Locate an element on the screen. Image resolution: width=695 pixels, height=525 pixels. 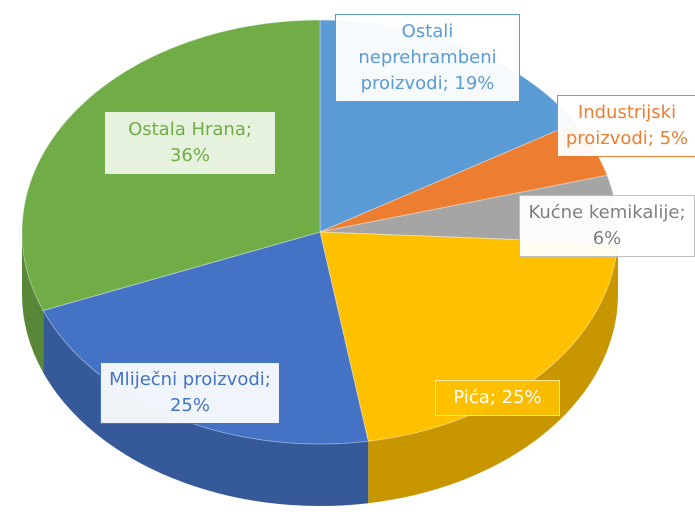
data-label: Ostali neprehrambeni proizvodi; 19% is located at coordinates (427, 58).